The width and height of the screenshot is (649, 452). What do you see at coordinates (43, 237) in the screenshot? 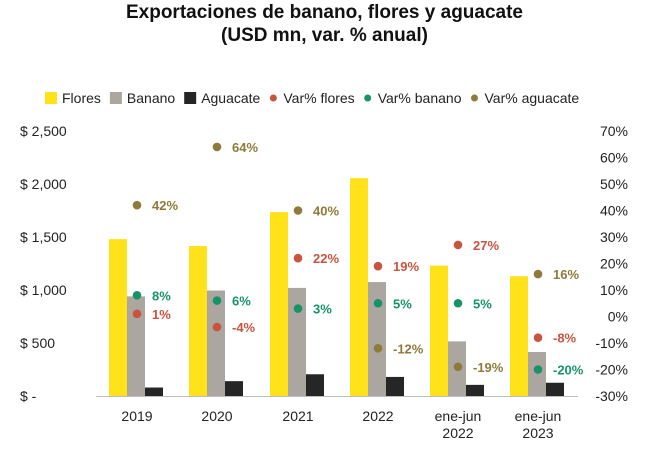
I see `y-left-tick-label: $ 1,500` at bounding box center [43, 237].